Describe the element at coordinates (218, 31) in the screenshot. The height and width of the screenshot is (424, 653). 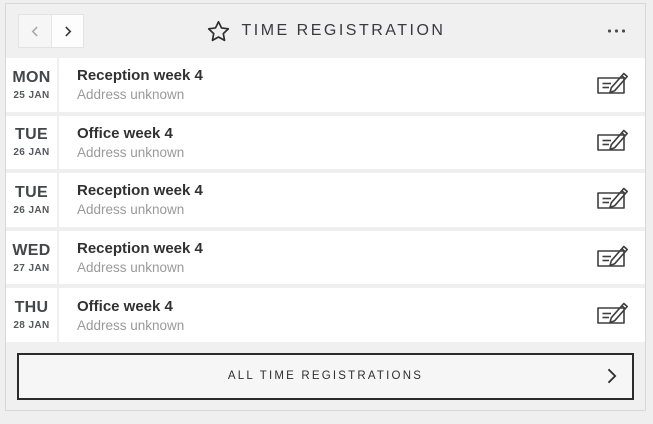
I see `star-outline-icon` at that location.